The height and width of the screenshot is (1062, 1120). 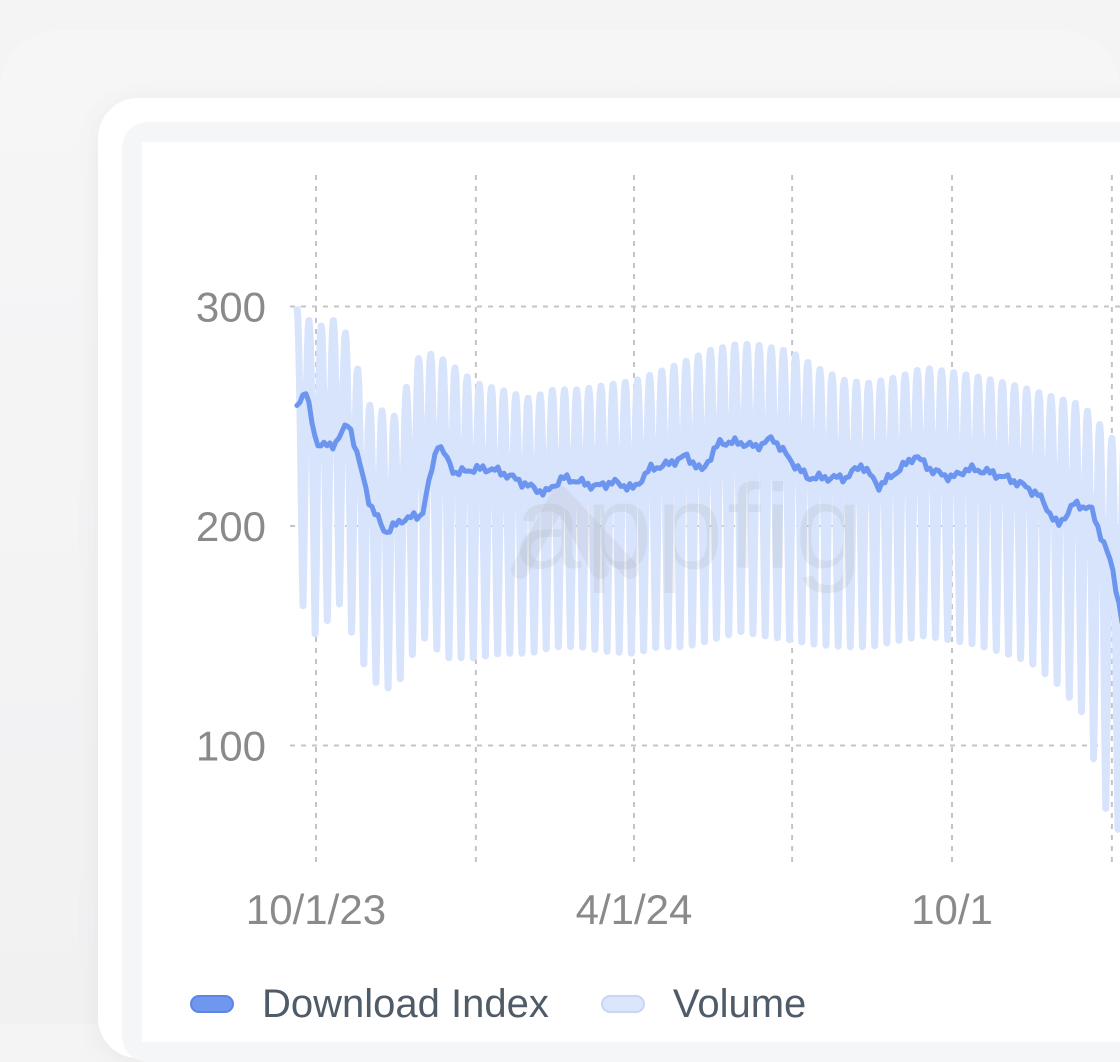 I want to click on chart-legend: Download Index Volume, so click(x=524, y=1004).